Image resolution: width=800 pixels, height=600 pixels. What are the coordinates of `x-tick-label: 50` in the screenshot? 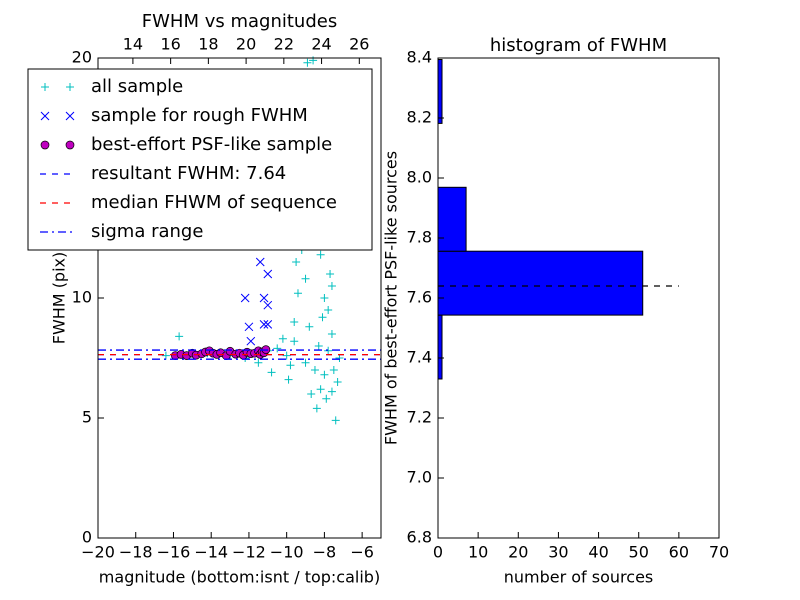 It's located at (639, 552).